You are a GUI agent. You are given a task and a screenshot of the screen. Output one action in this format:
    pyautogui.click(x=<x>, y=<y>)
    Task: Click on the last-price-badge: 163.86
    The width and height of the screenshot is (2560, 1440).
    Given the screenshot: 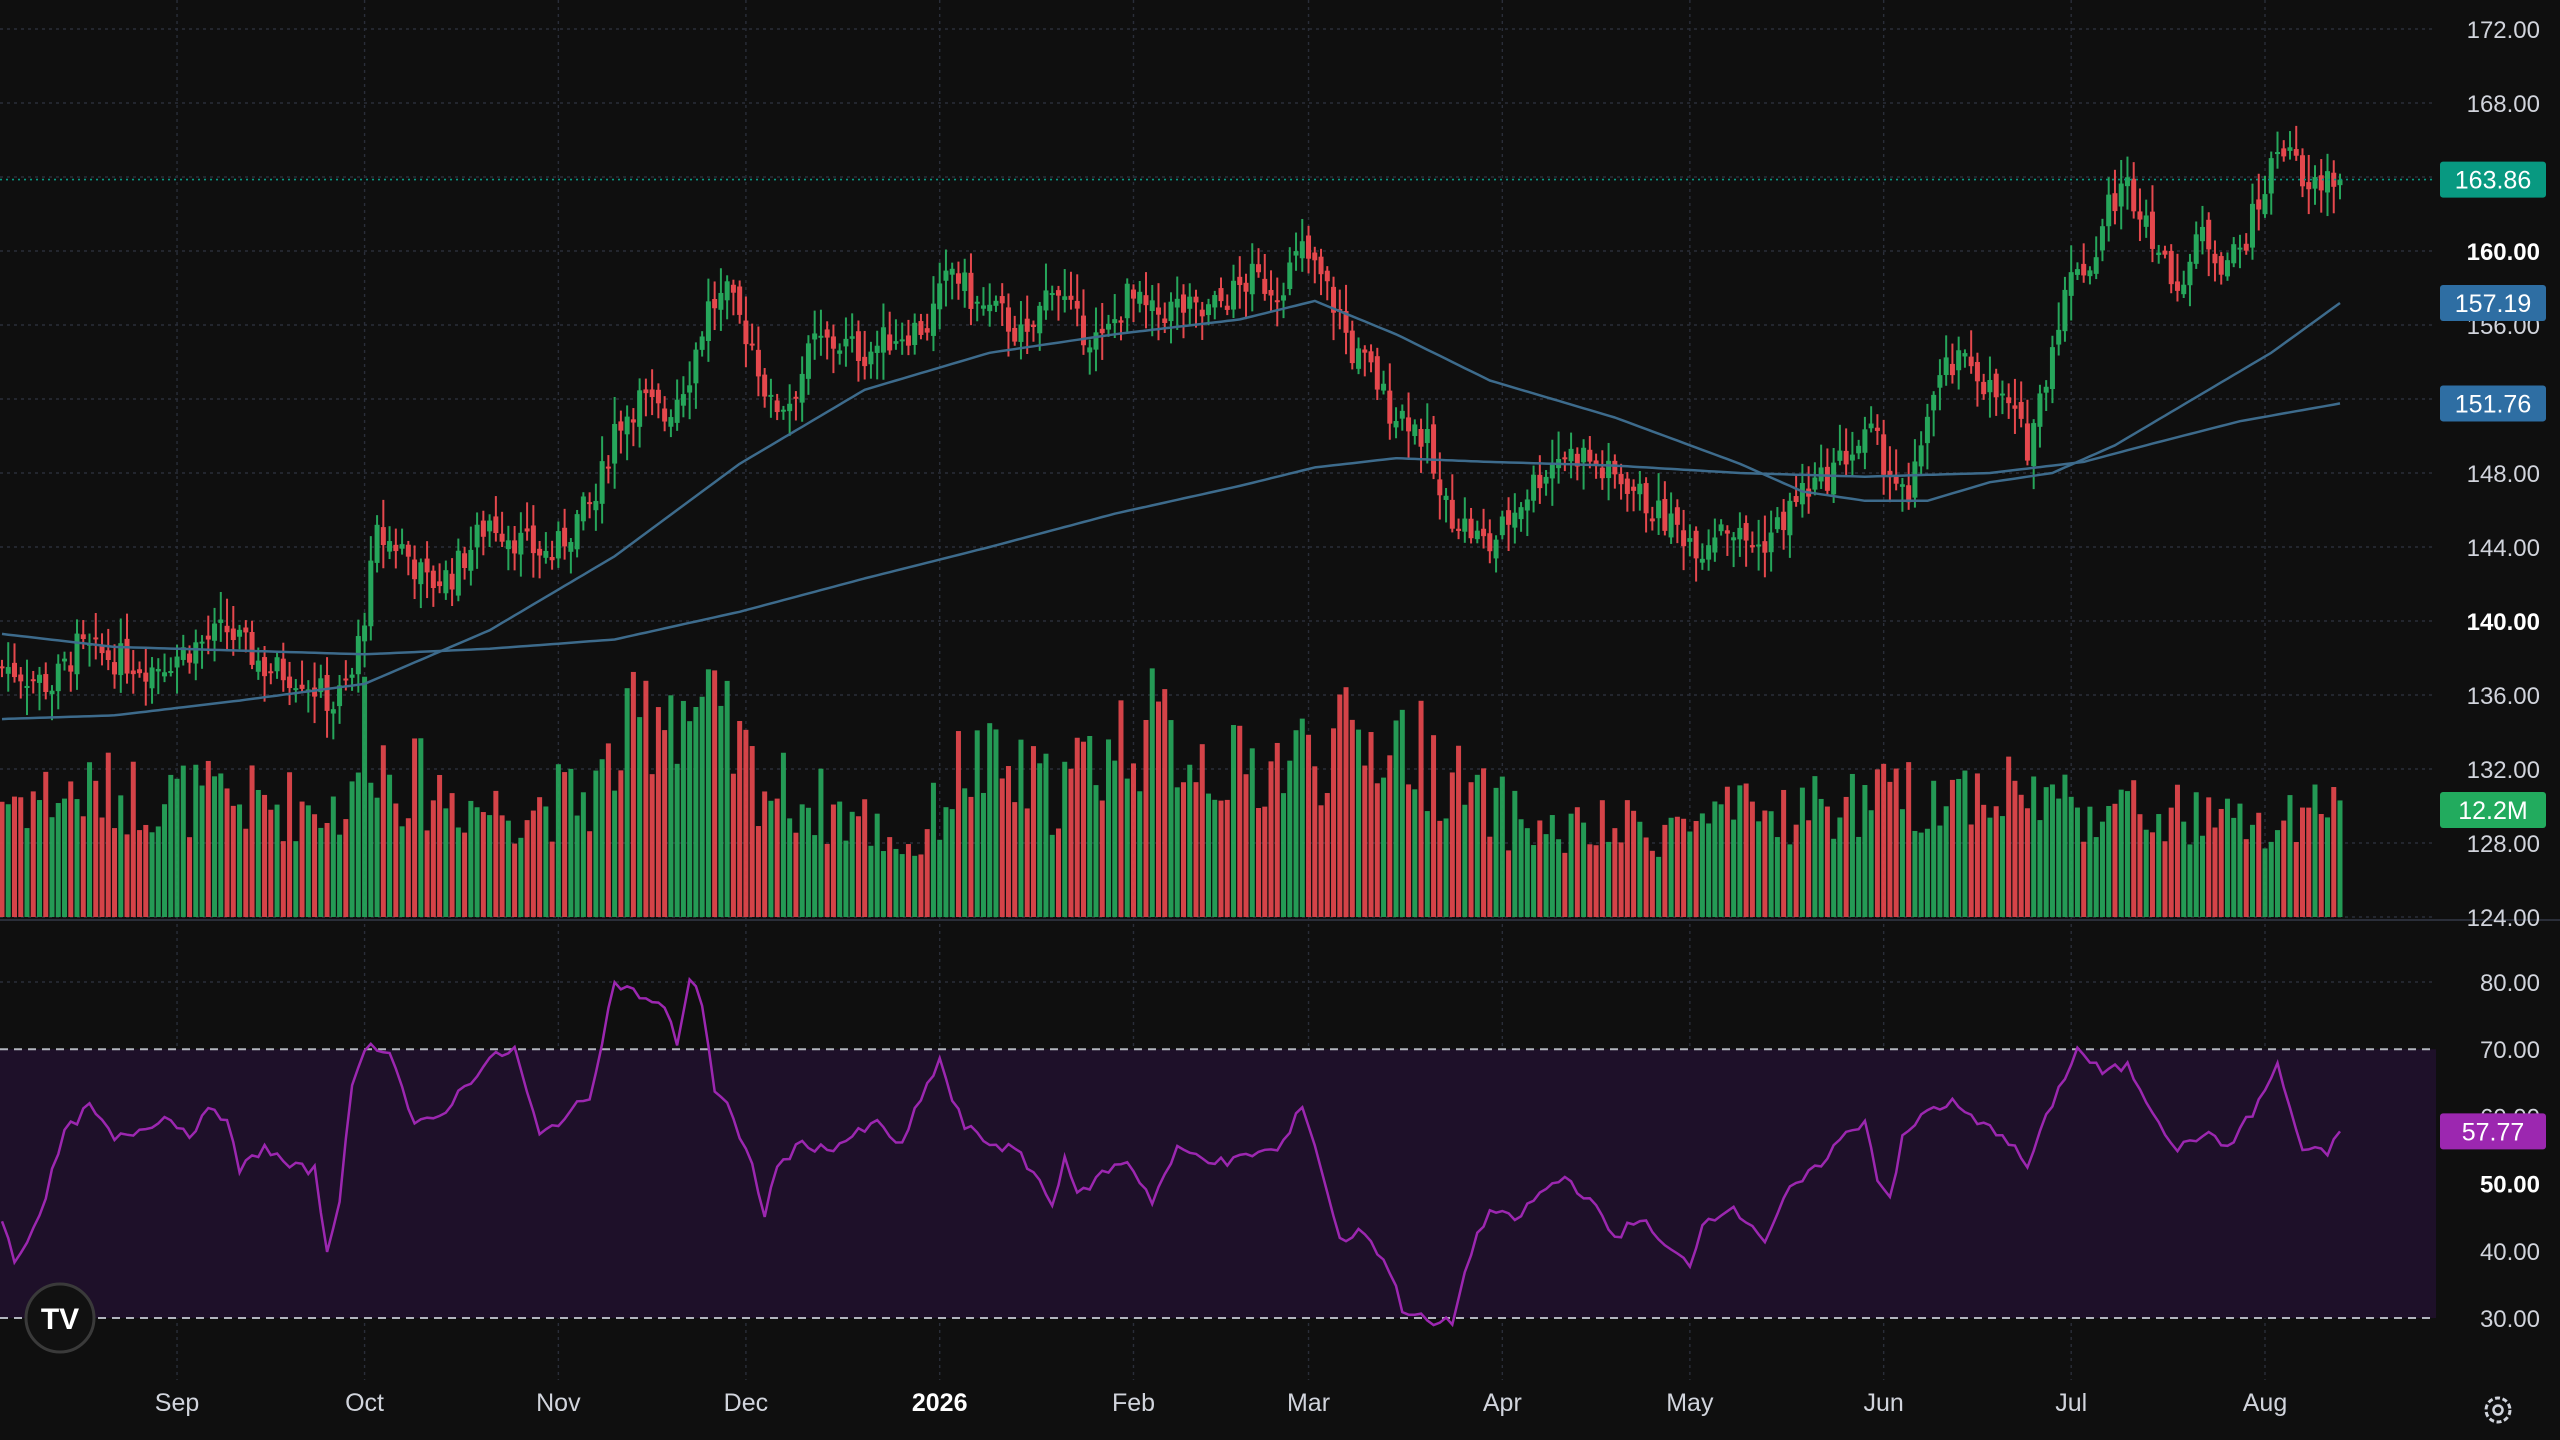 What is the action you would take?
    pyautogui.click(x=2493, y=179)
    